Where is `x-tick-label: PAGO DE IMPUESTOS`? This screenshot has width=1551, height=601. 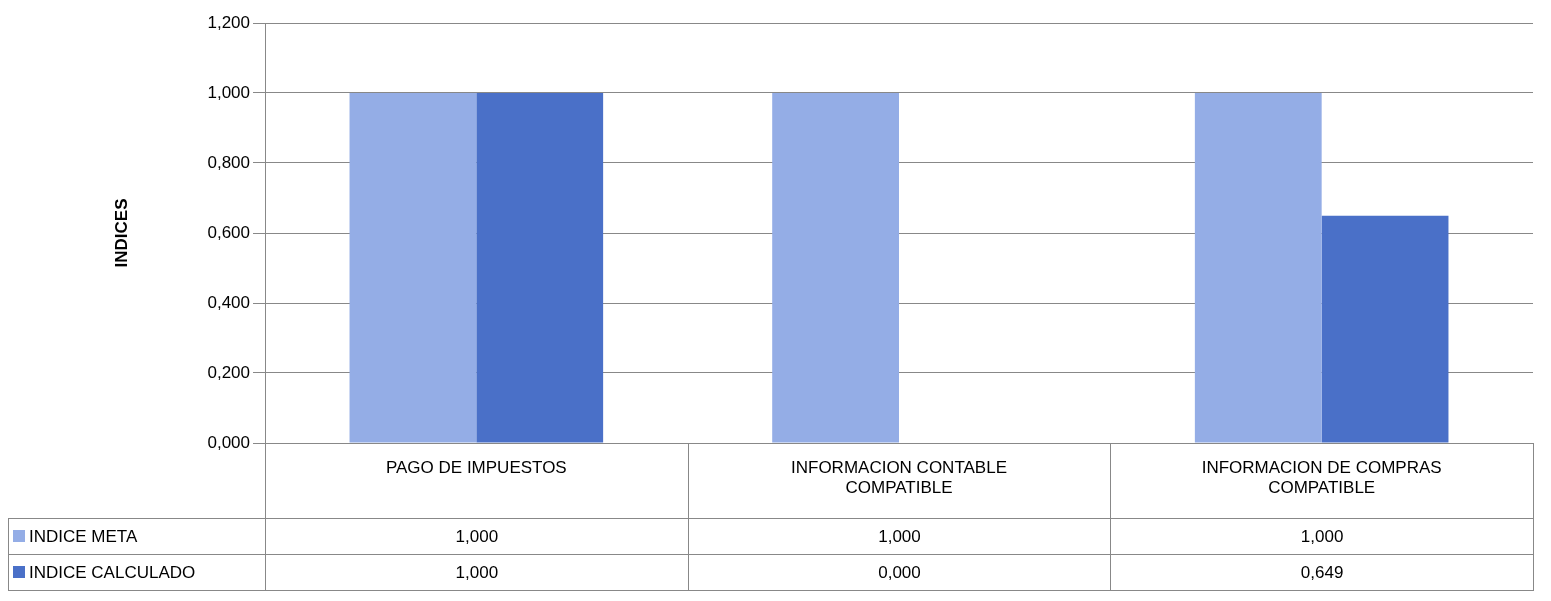
x-tick-label: PAGO DE IMPUESTOS is located at coordinates (476, 467).